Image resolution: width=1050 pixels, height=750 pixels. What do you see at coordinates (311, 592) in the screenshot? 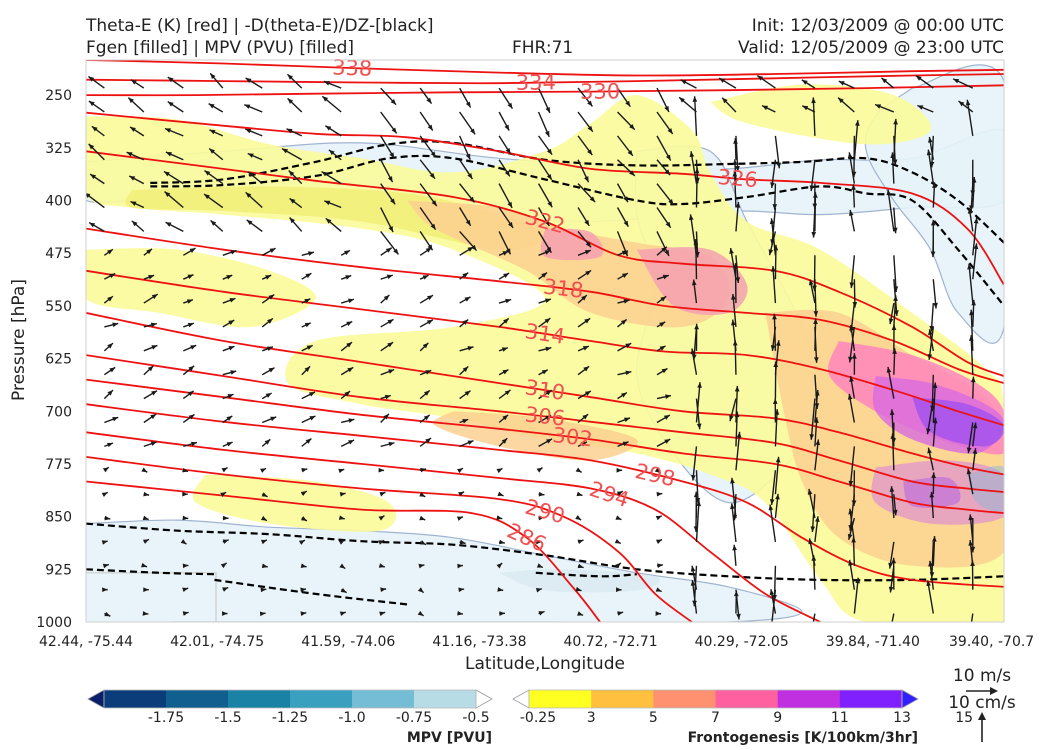
I see `stability-contour` at bounding box center [311, 592].